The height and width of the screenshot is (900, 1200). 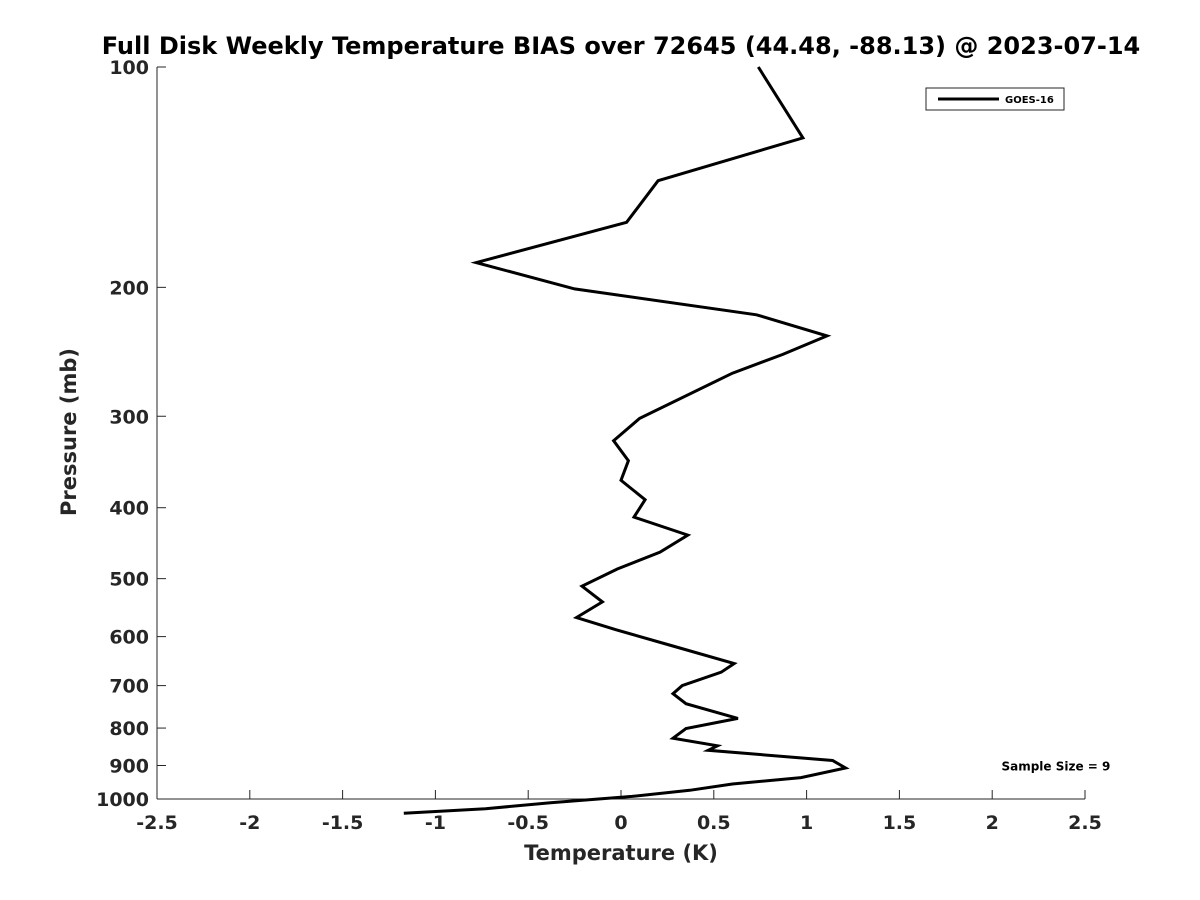 I want to click on x-tick-label: 1, so click(x=806, y=823).